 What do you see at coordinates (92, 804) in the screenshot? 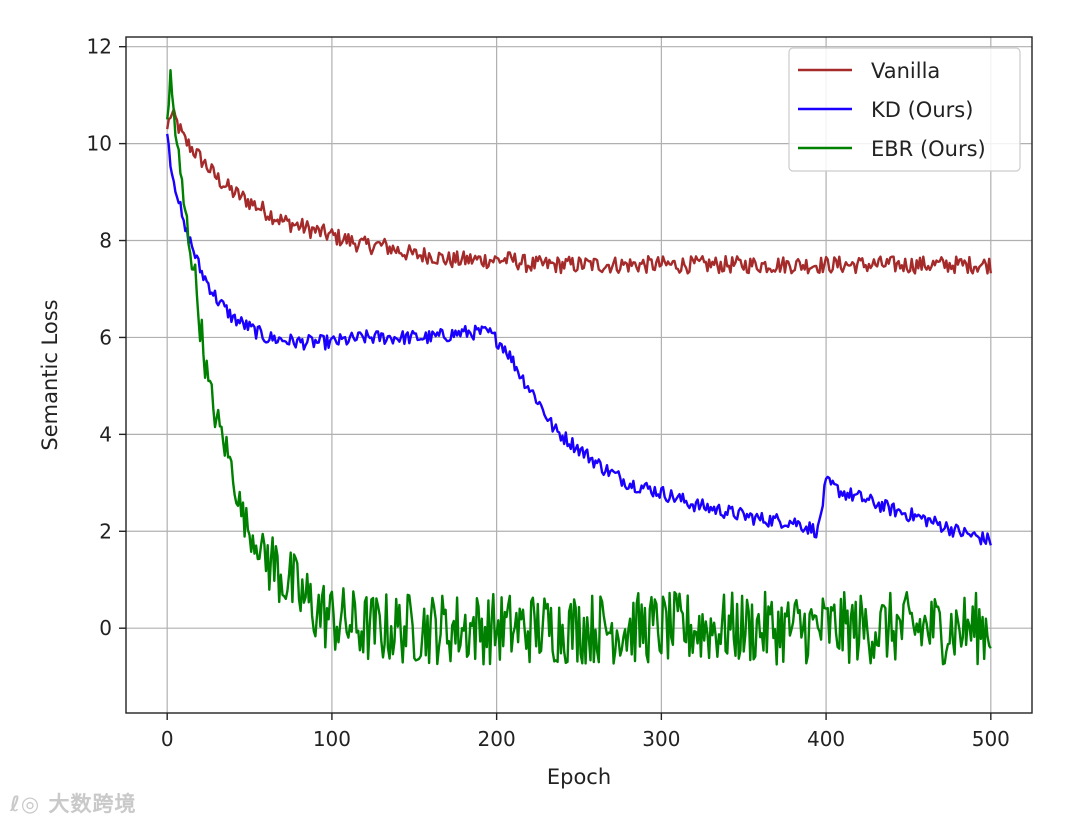
I see `watermark-text: 大数跨境` at bounding box center [92, 804].